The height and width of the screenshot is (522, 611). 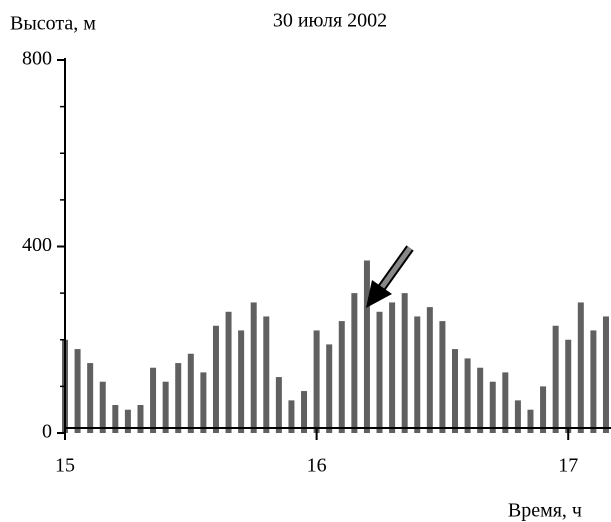 I want to click on y-axis-label: Высота, м, so click(x=53, y=24).